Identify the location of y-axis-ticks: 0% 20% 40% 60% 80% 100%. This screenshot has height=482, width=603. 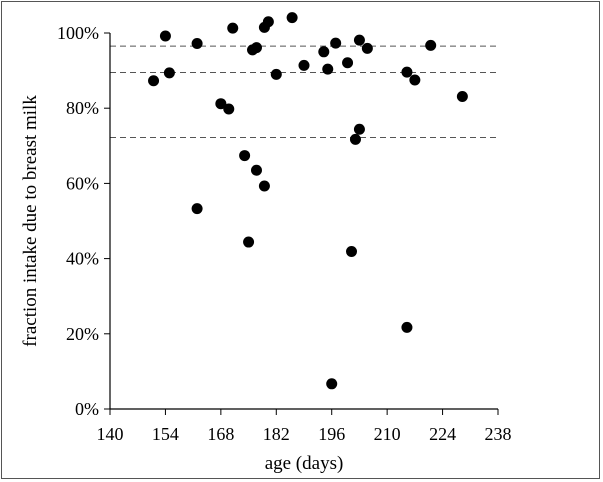
(83, 221).